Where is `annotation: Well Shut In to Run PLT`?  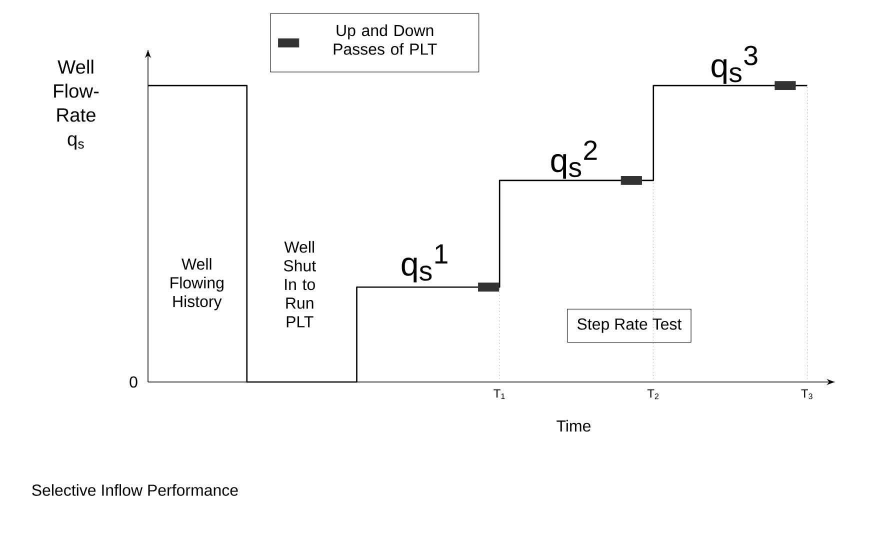
annotation: Well Shut In to Run PLT is located at coordinates (300, 284).